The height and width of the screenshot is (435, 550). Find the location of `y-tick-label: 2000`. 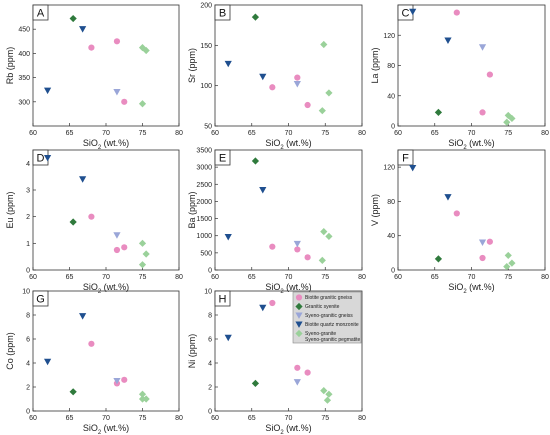

y-tick-label: 2000 is located at coordinates (204, 202).